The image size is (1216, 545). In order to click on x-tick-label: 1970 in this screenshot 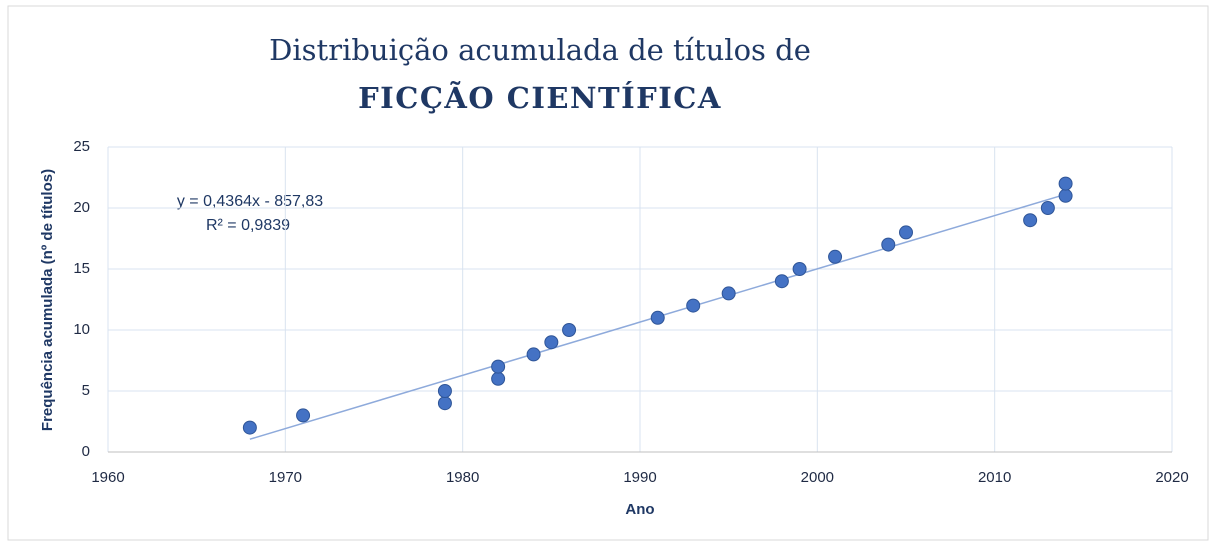, I will do `click(285, 477)`.